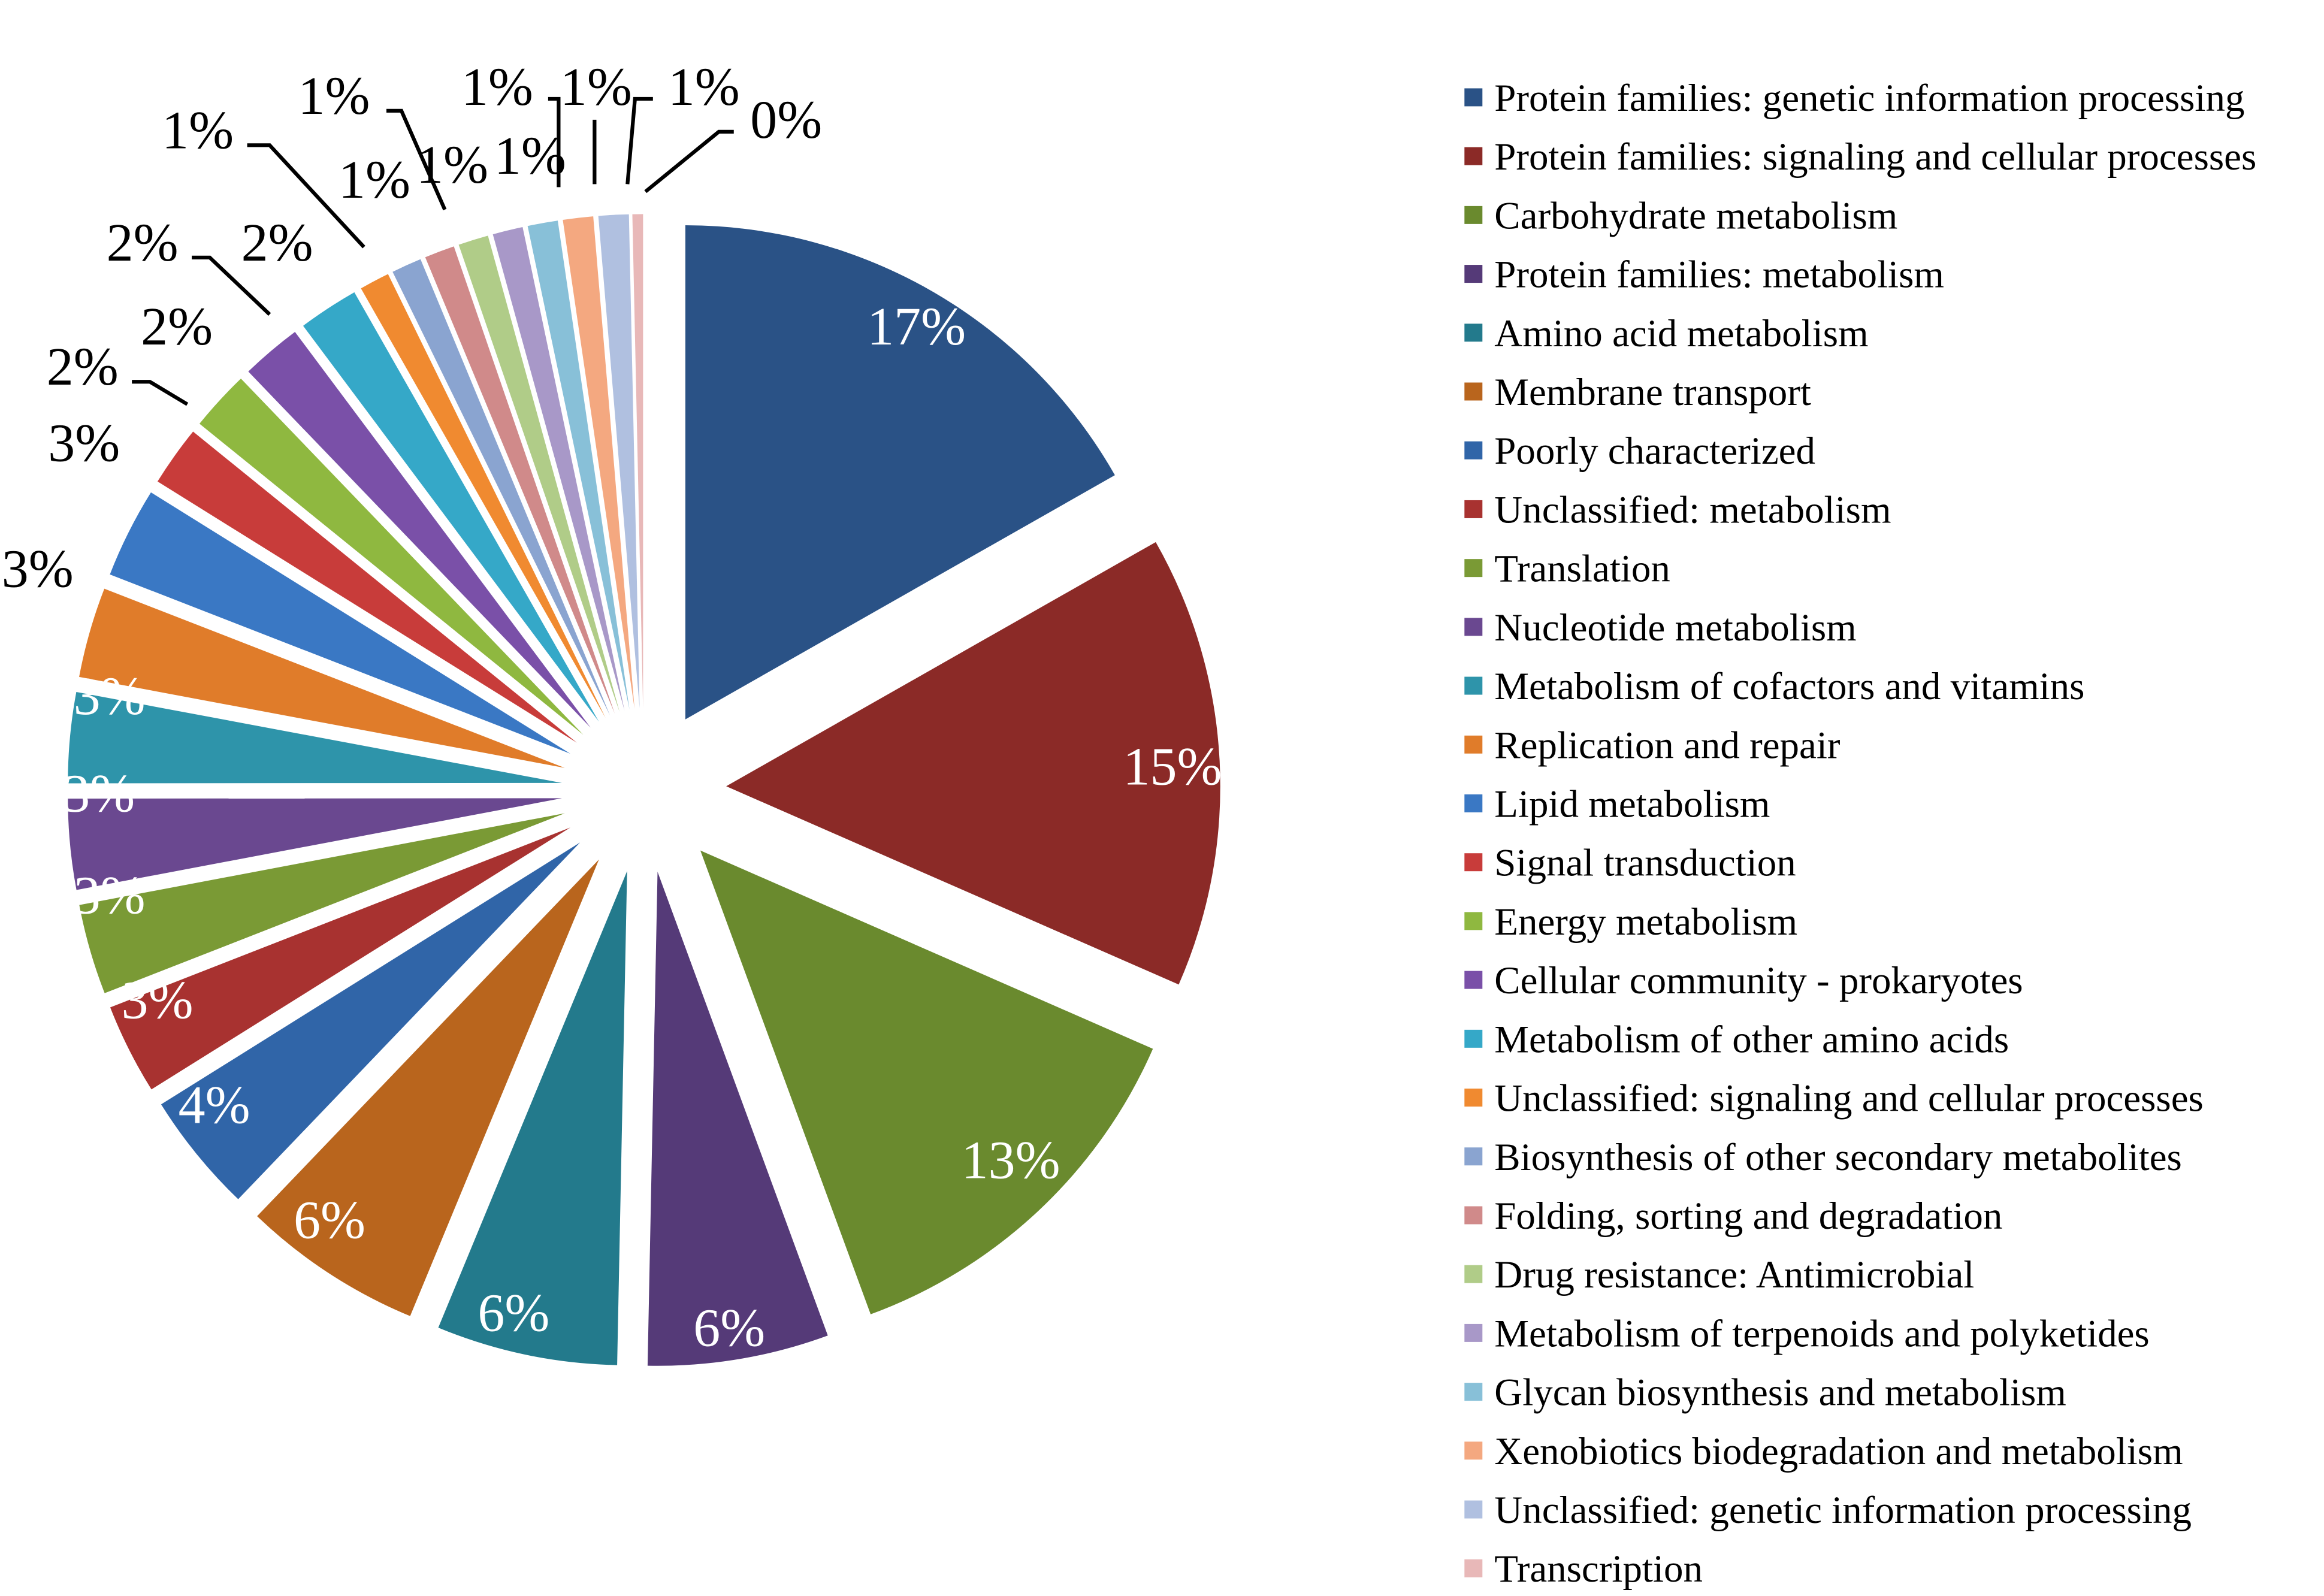  Describe the element at coordinates (1598, 1569) in the screenshot. I see `legend-entry: Transcription` at that location.